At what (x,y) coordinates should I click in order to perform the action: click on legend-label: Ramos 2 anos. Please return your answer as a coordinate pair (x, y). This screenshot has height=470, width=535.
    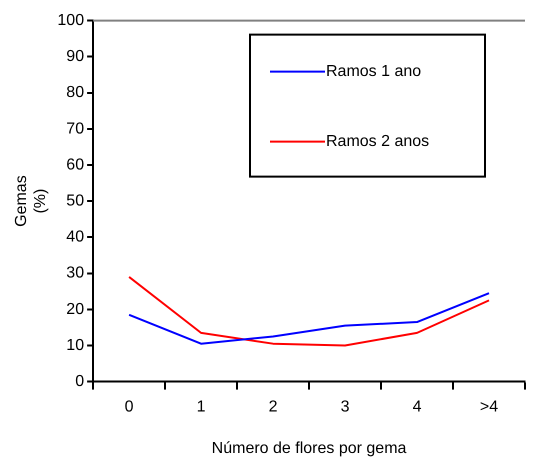
    Looking at the image, I should click on (378, 141).